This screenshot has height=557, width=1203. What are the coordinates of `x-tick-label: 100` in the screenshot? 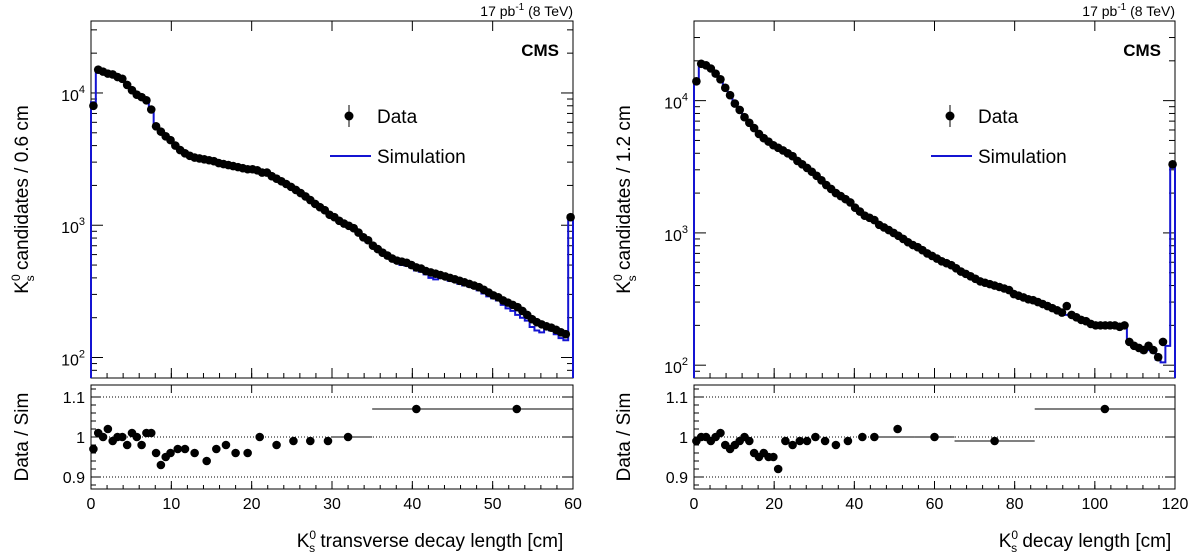 It's located at (1094, 504).